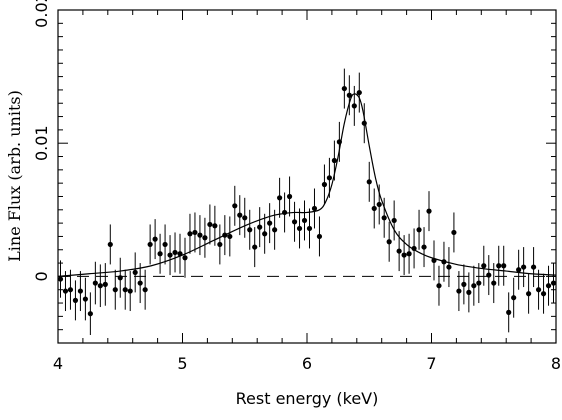 This screenshot has height=420, width=562. I want to click on y-tick-label: 0.02, so click(41, 14).